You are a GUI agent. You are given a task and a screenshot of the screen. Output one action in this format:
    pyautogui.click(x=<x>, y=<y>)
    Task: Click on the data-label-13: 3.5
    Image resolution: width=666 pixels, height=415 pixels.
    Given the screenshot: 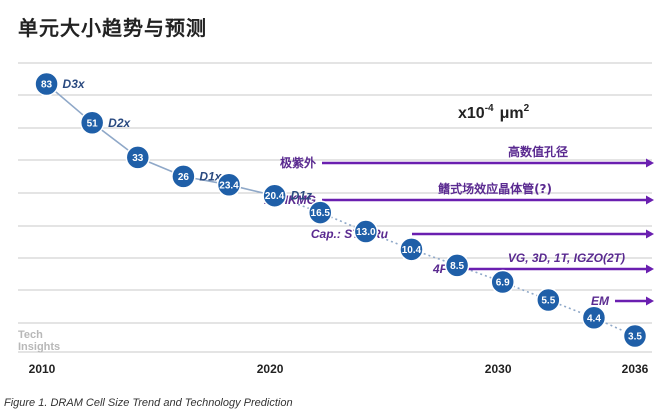 What is the action you would take?
    pyautogui.click(x=635, y=337)
    